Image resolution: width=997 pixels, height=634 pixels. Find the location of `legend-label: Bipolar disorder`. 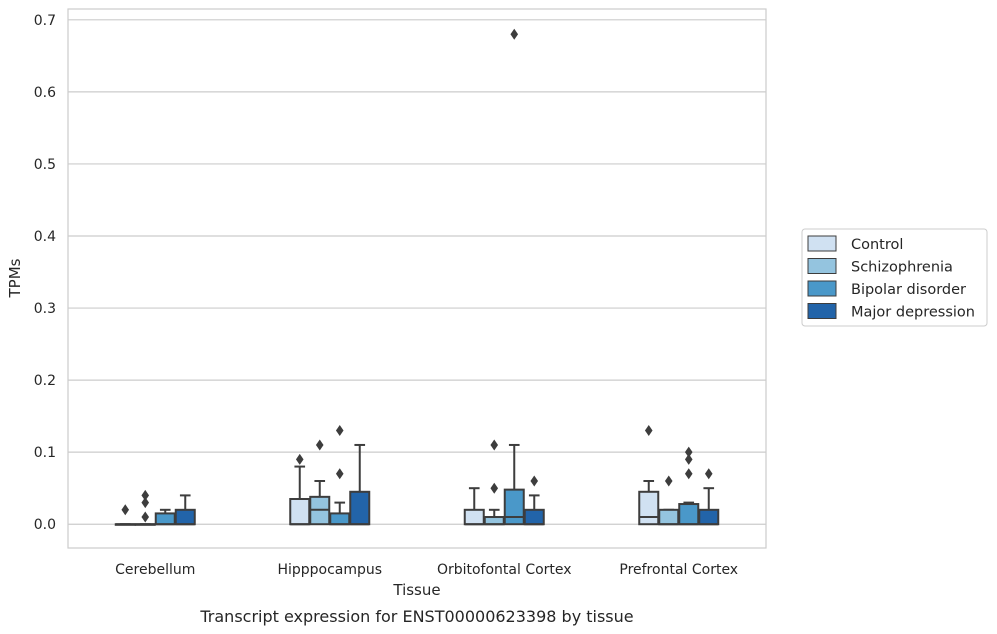

legend-label: Bipolar disorder is located at coordinates (908, 290).